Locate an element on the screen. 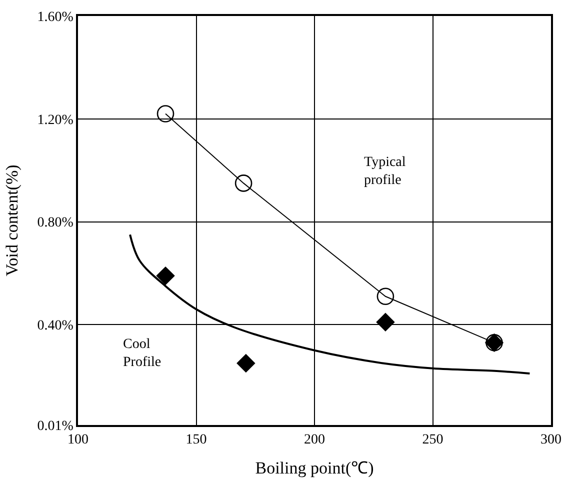 The height and width of the screenshot is (484, 572). x-tick-label: 150 is located at coordinates (196, 440).